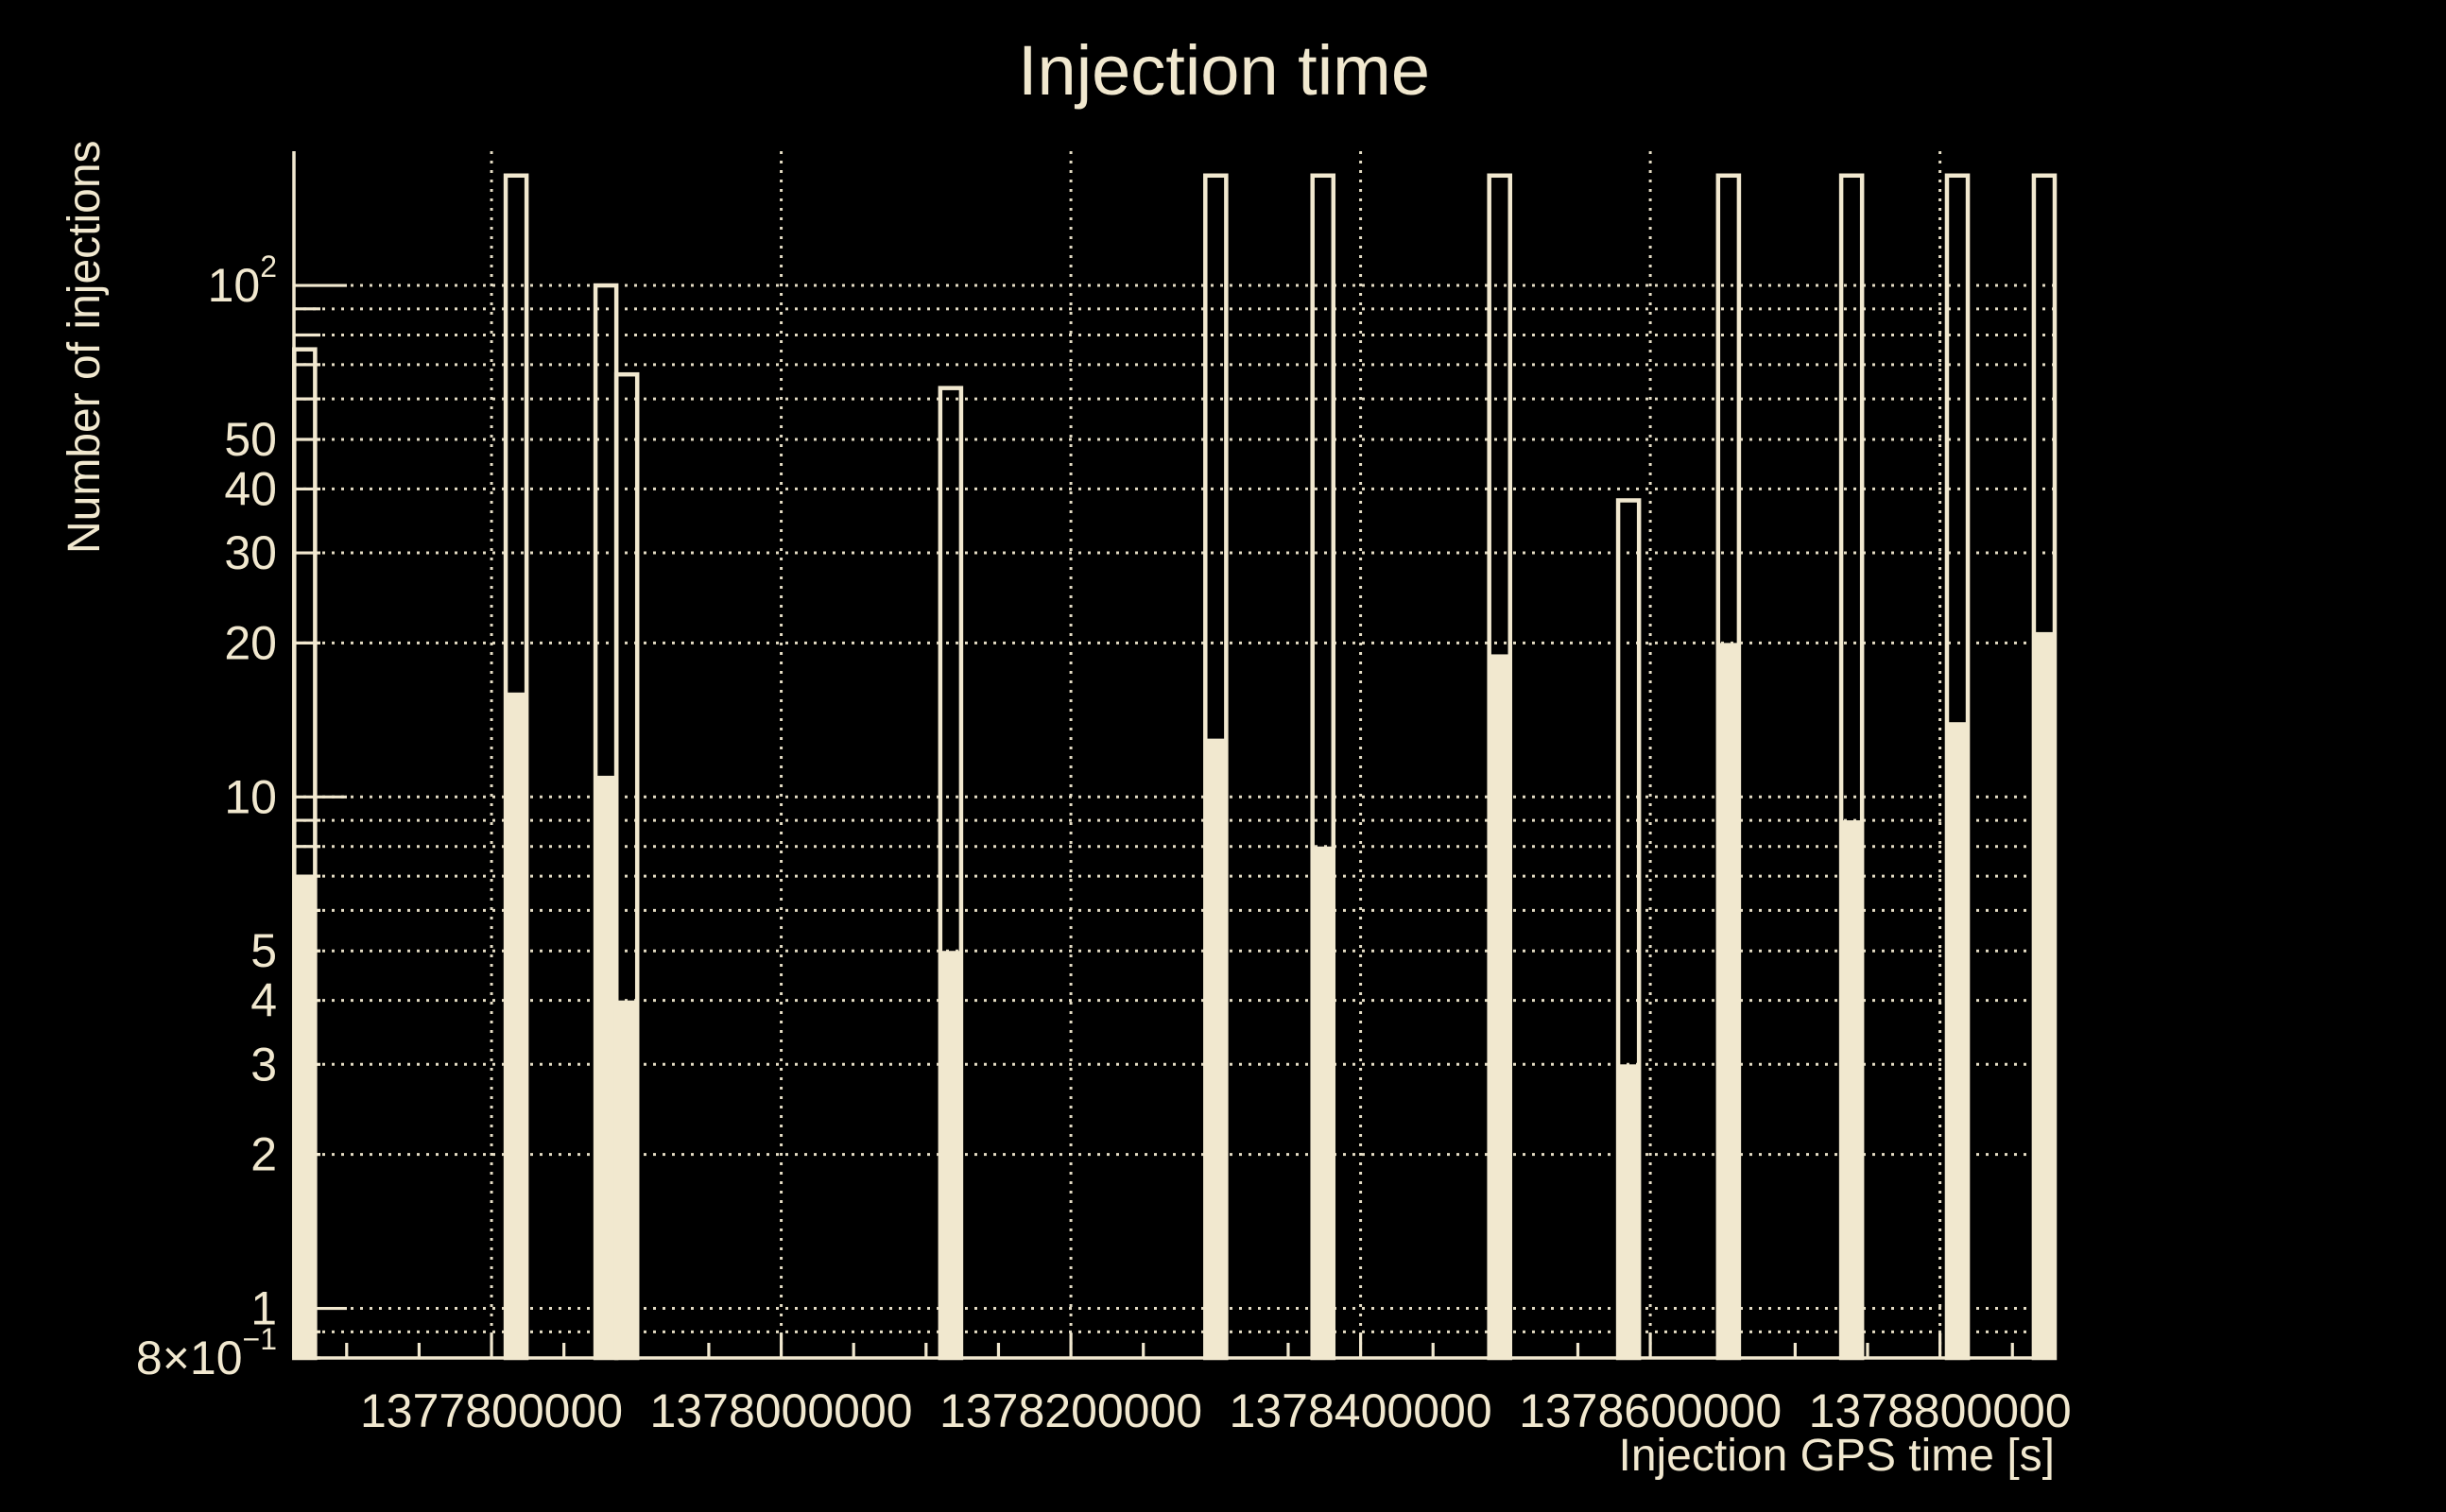  Describe the element at coordinates (1224, 70) in the screenshot. I see `chart-title: Injection time` at that location.